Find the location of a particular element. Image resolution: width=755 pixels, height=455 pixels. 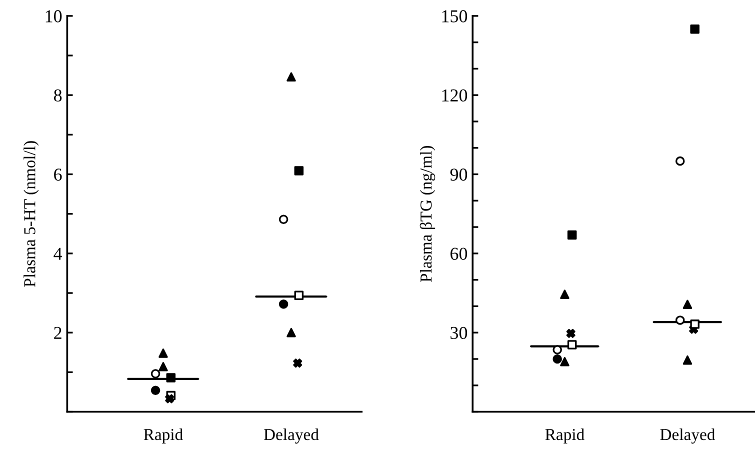

y-tick-label: 2 is located at coordinates (58, 332).